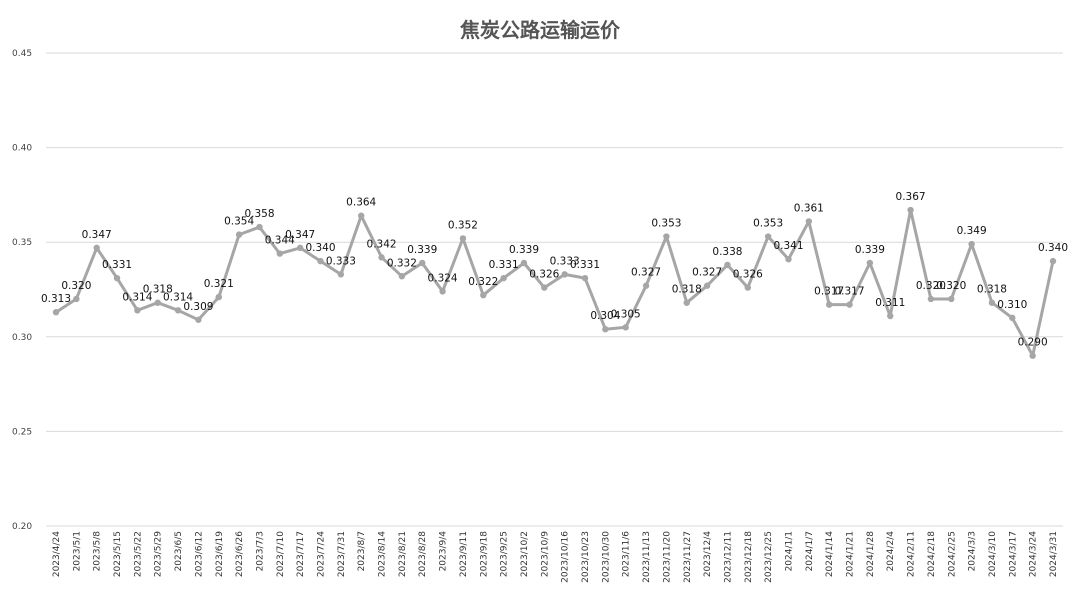  I want to click on x-tick-label: 2023/9/4, so click(444, 551).